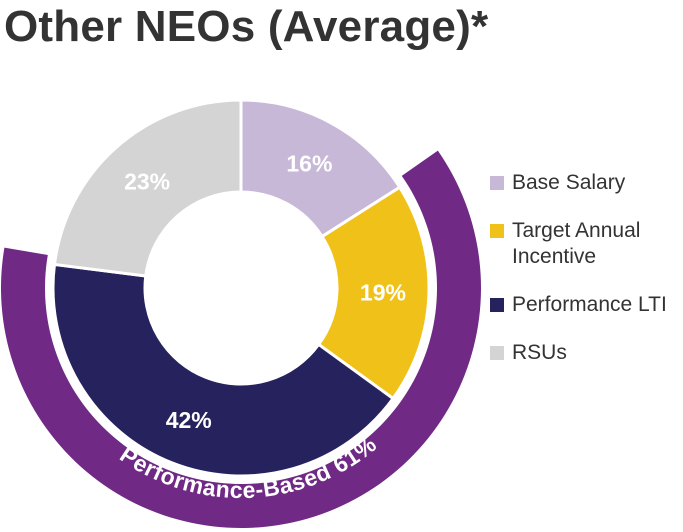 Image resolution: width=683 pixels, height=532 pixels. Describe the element at coordinates (569, 182) in the screenshot. I see `legend-label: Base Salary` at that location.